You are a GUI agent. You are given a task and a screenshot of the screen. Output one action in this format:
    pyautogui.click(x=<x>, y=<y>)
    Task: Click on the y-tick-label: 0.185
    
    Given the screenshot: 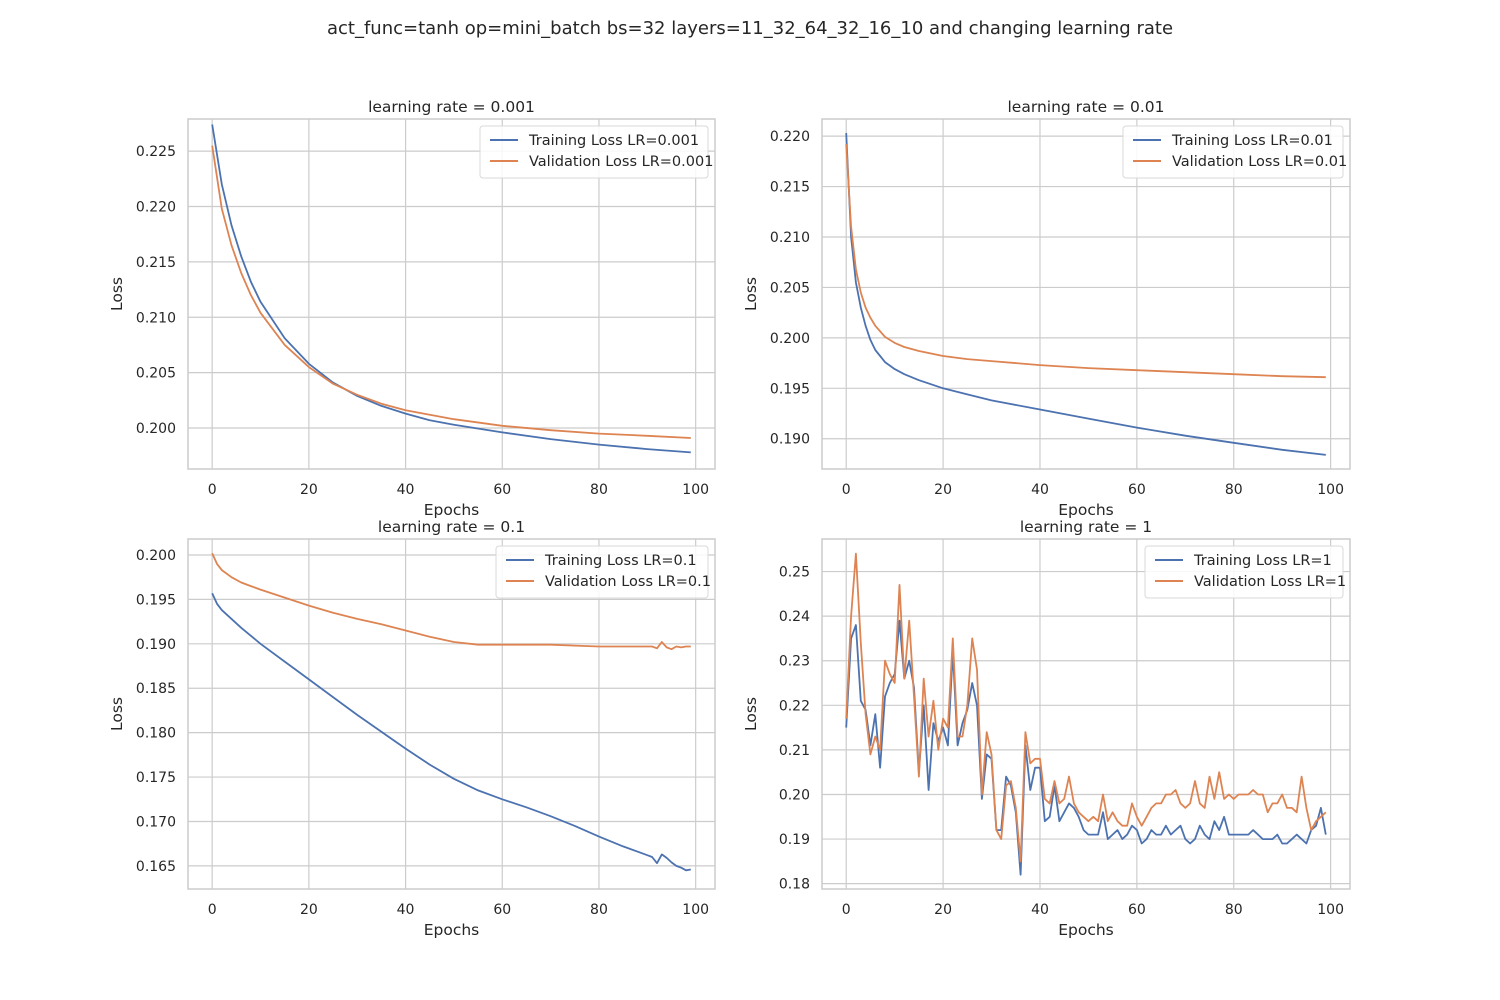 What is the action you would take?
    pyautogui.click(x=156, y=689)
    